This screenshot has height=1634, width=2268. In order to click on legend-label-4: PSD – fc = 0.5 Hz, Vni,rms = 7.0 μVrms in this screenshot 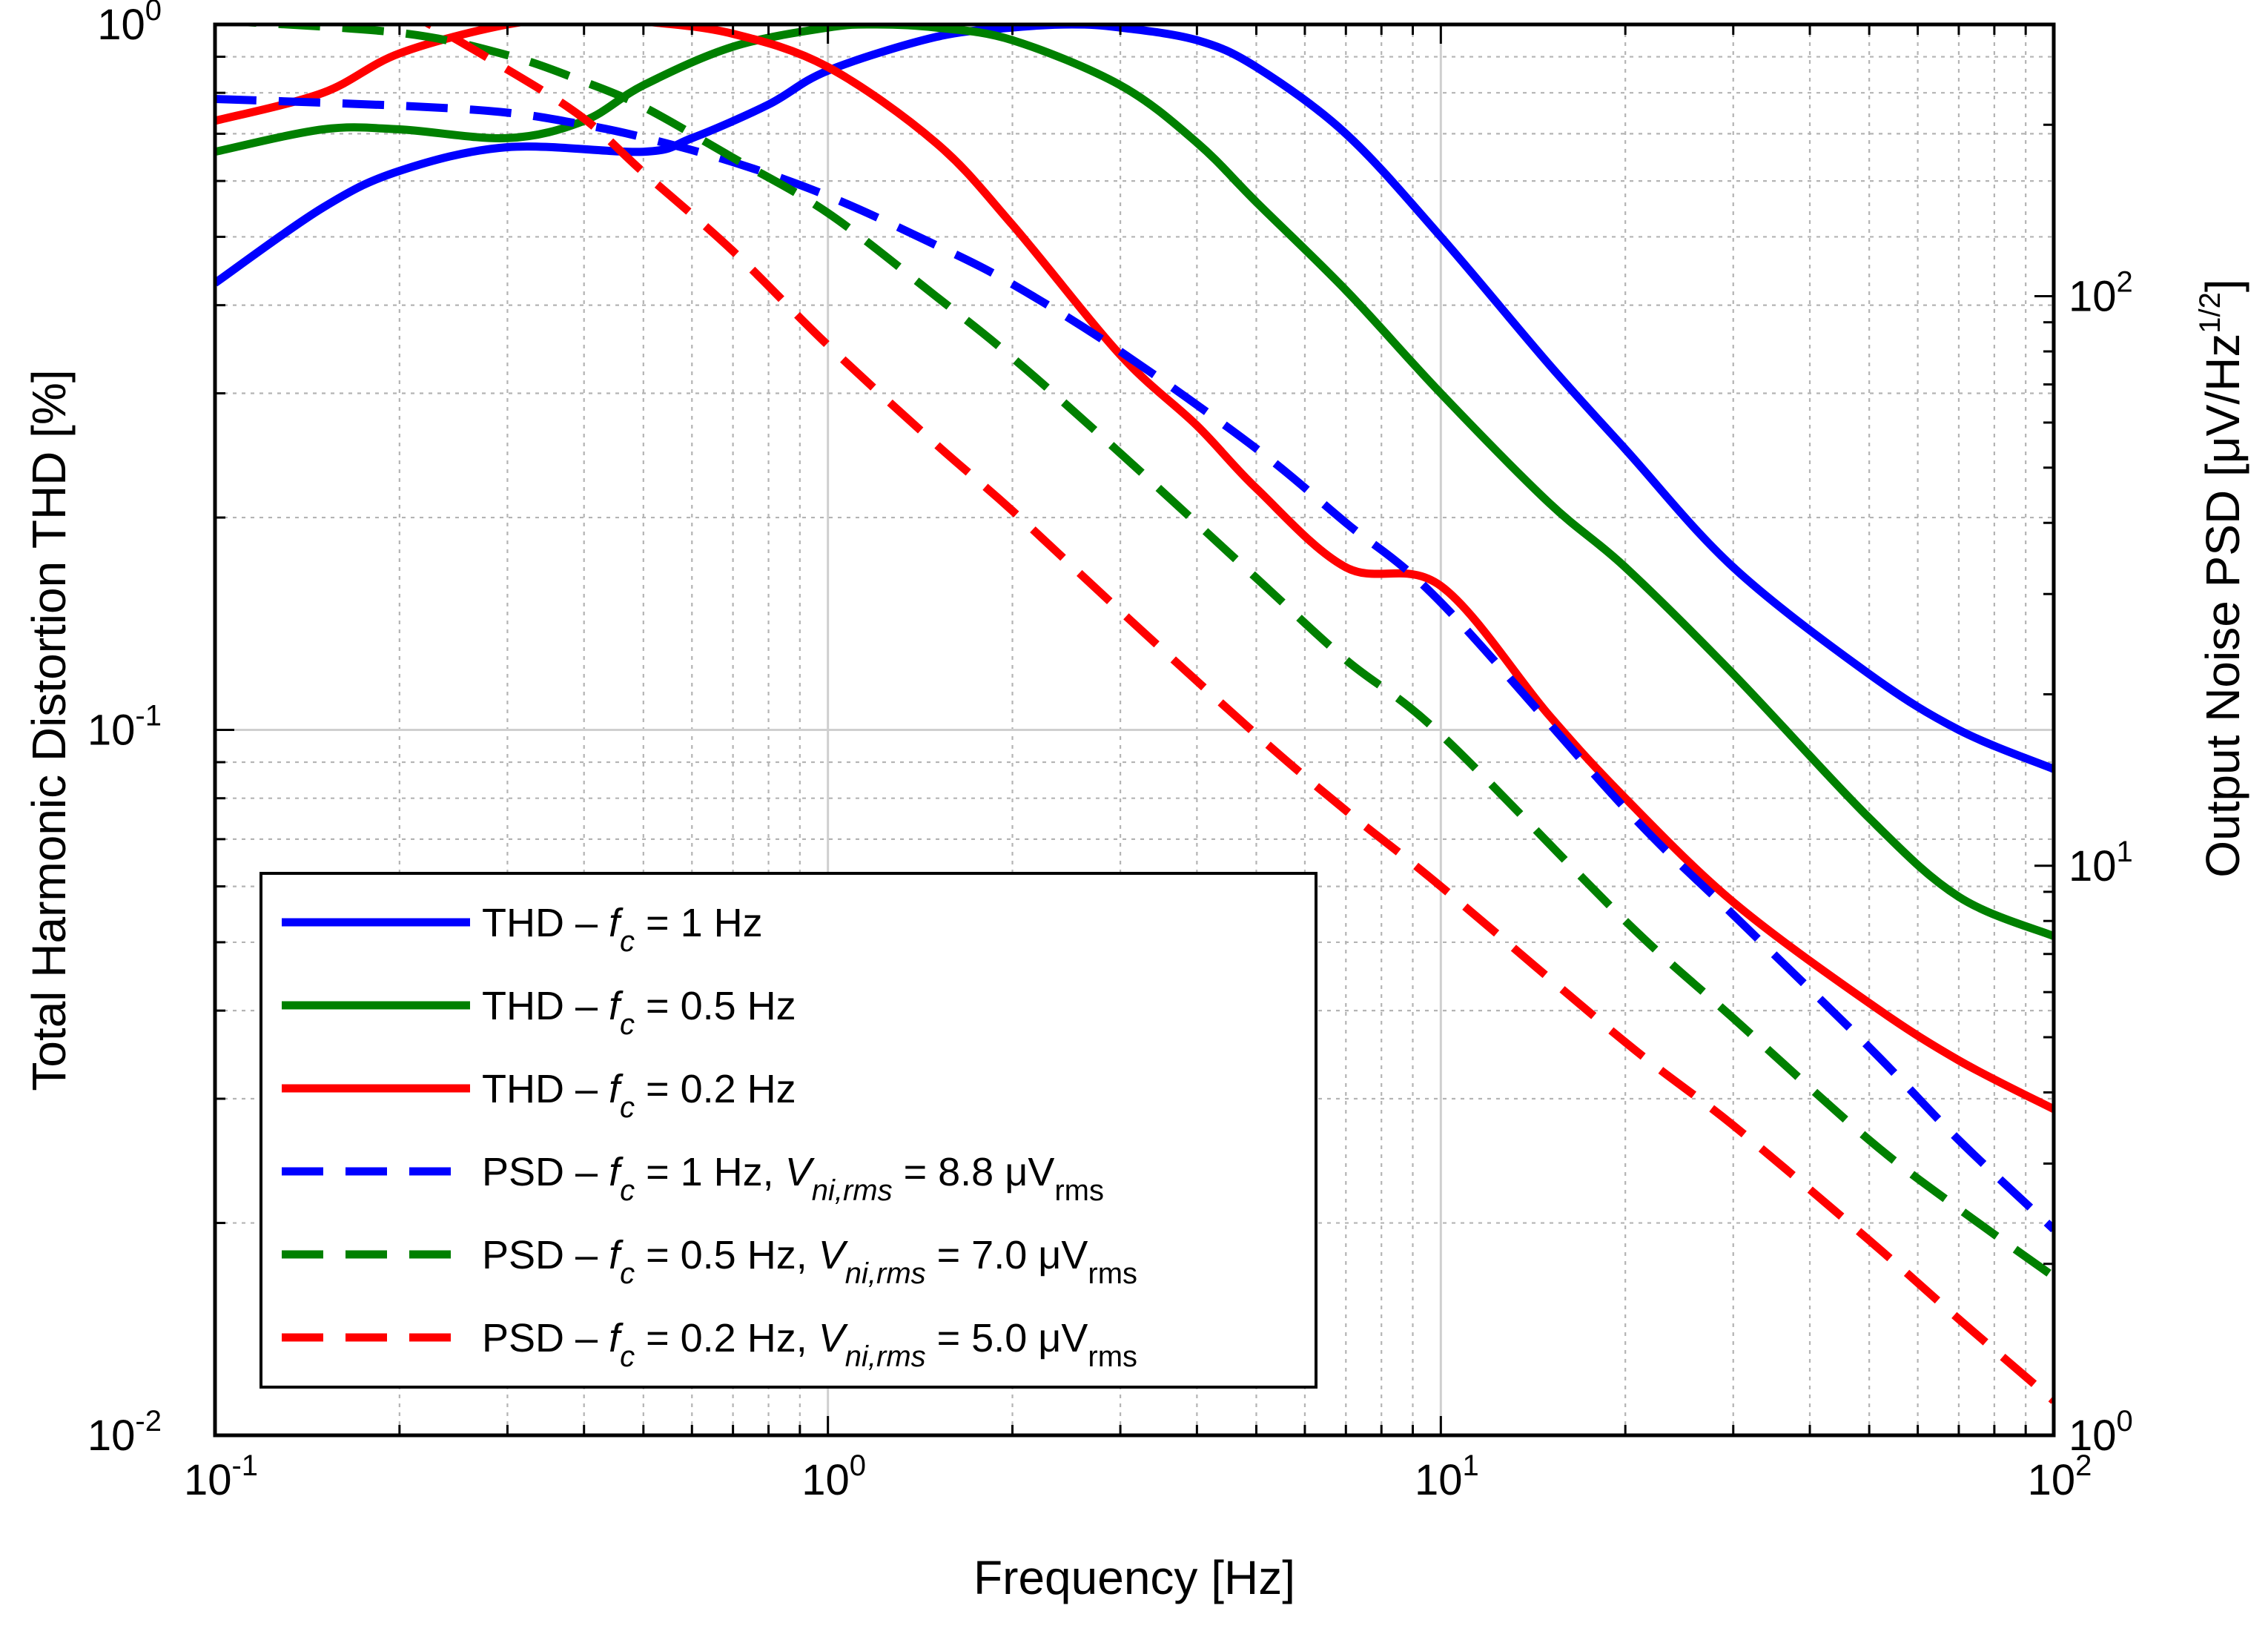, I will do `click(809, 1261)`.